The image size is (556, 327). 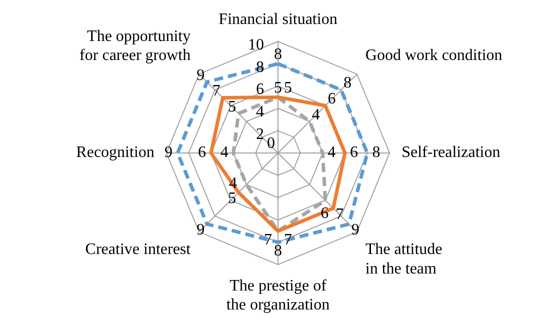 I want to click on spoke-label: Creative interest, so click(x=138, y=249).